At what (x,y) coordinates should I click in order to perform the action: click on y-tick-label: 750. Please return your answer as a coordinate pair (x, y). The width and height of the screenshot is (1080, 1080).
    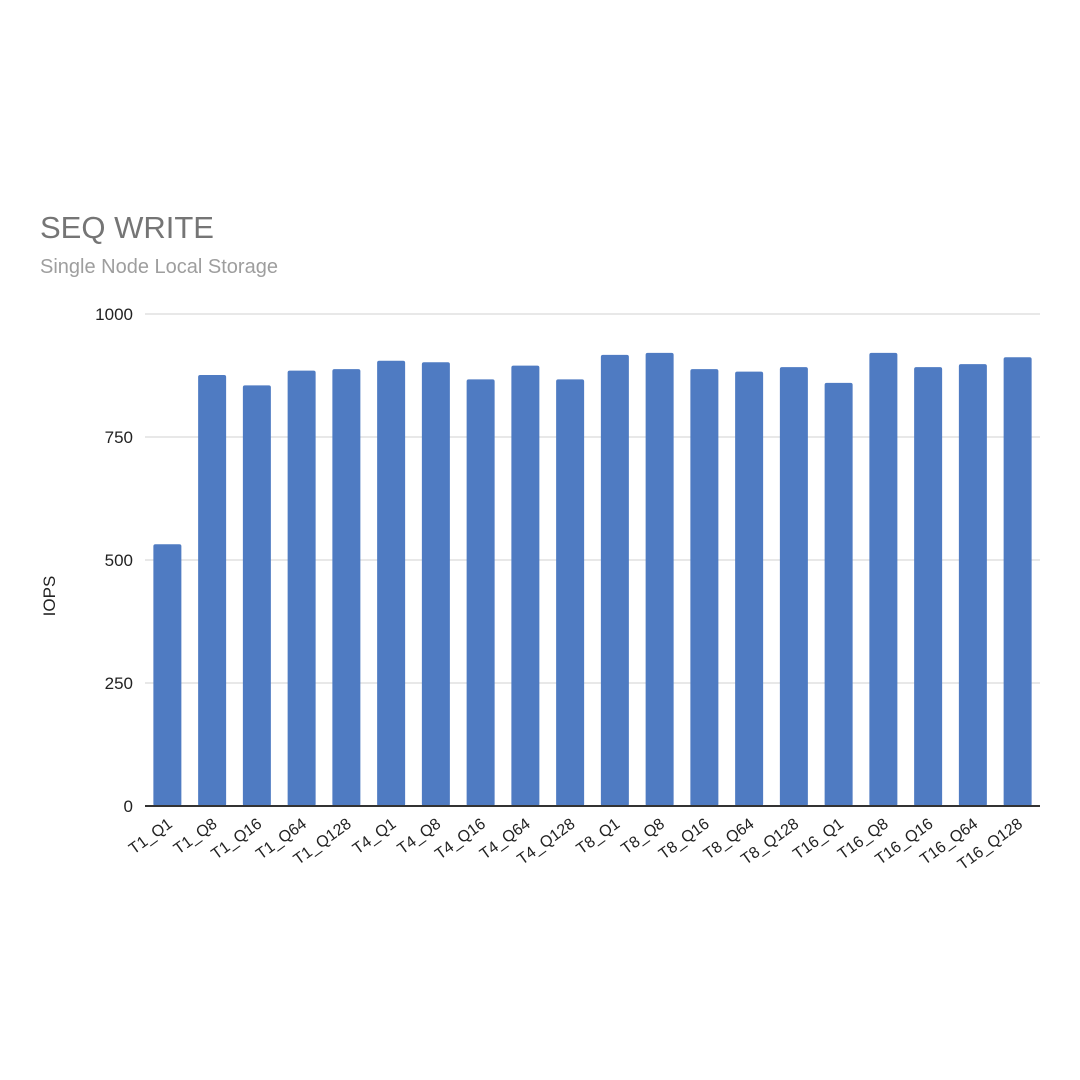
    Looking at the image, I should click on (119, 437).